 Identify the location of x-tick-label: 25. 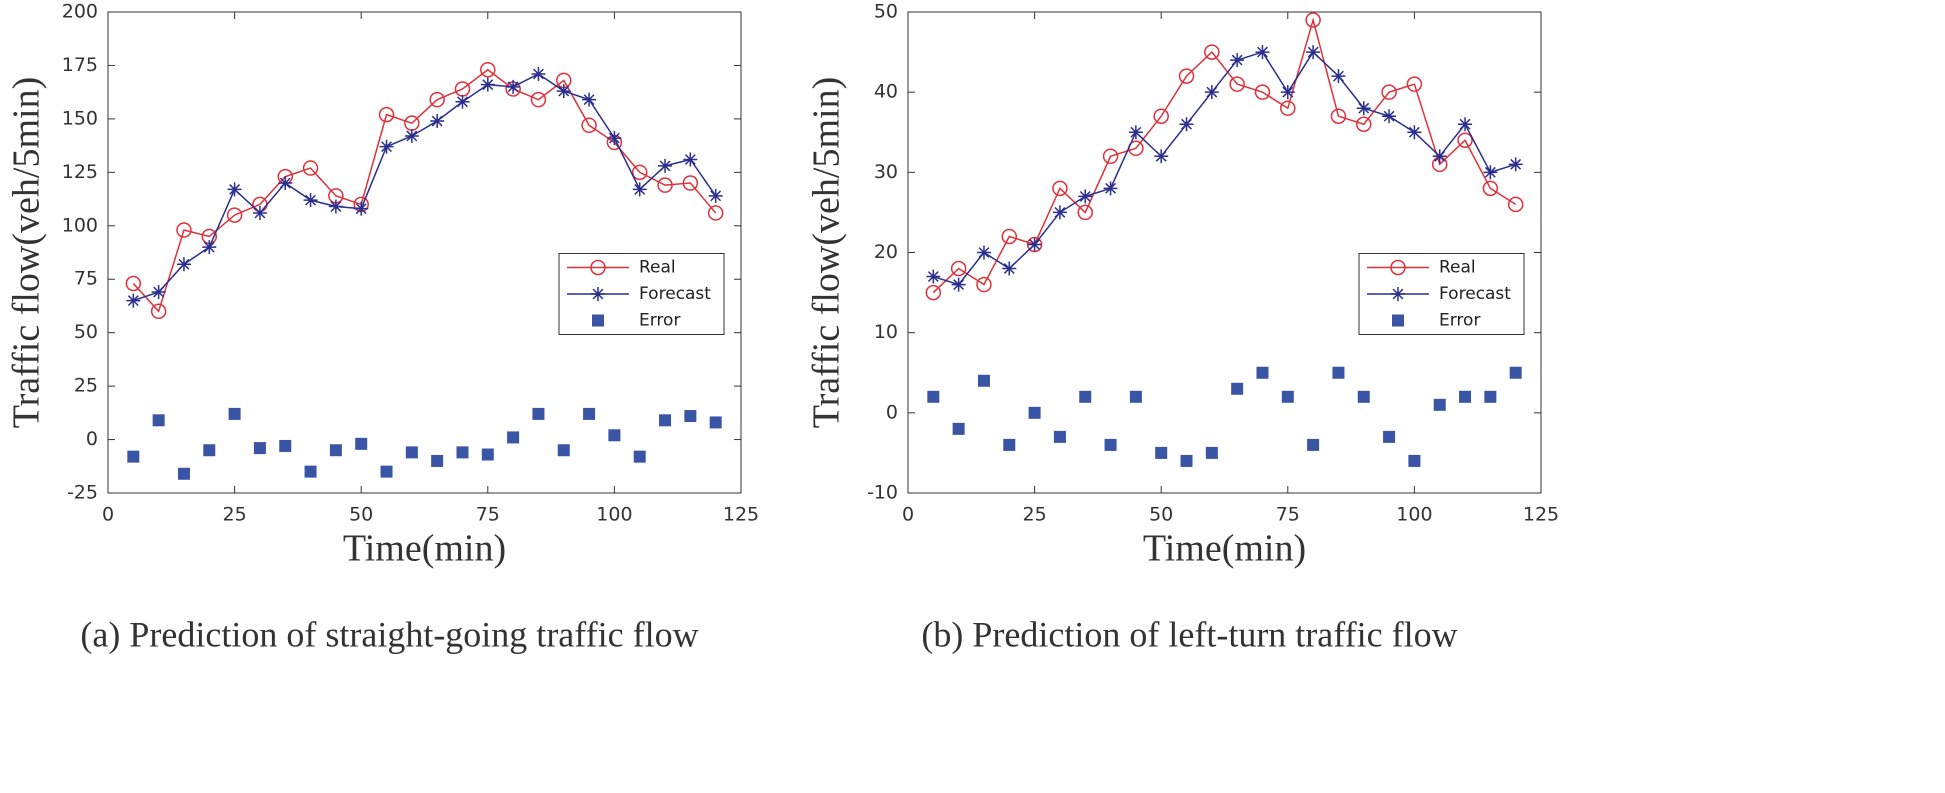
(1035, 515).